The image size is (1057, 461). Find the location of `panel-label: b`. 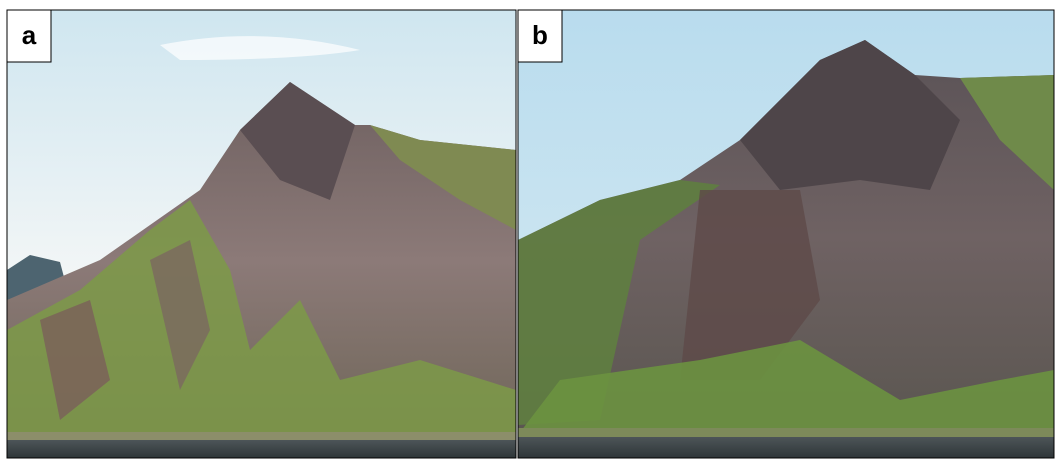

panel-label: b is located at coordinates (540, 35).